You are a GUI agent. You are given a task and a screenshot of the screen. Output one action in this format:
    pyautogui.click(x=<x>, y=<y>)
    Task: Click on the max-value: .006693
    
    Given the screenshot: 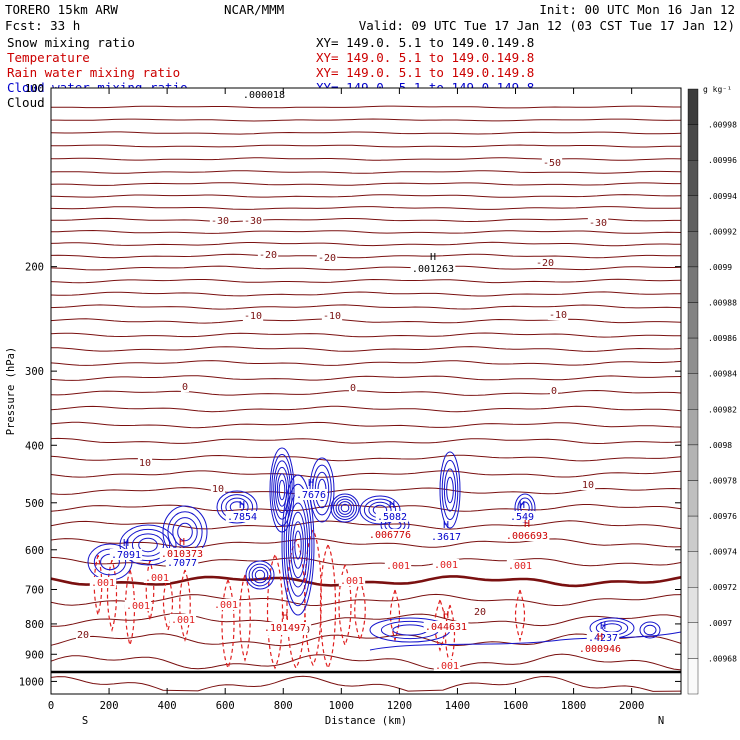 What is the action you would take?
    pyautogui.click(x=527, y=536)
    